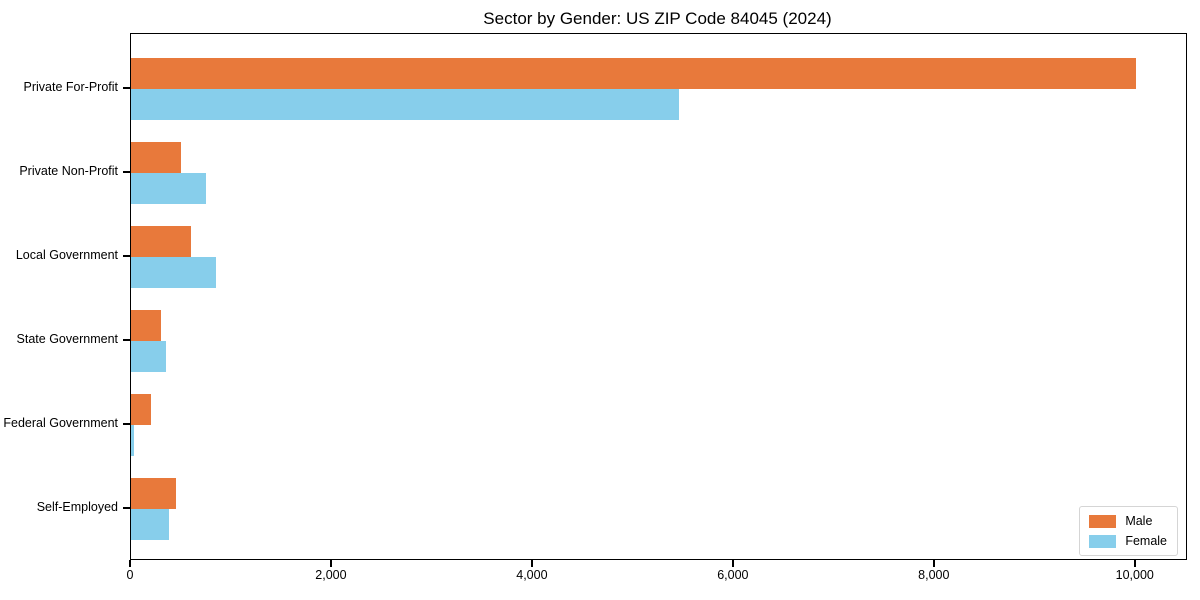  Describe the element at coordinates (1128, 531) in the screenshot. I see `legend: Male Female` at that location.